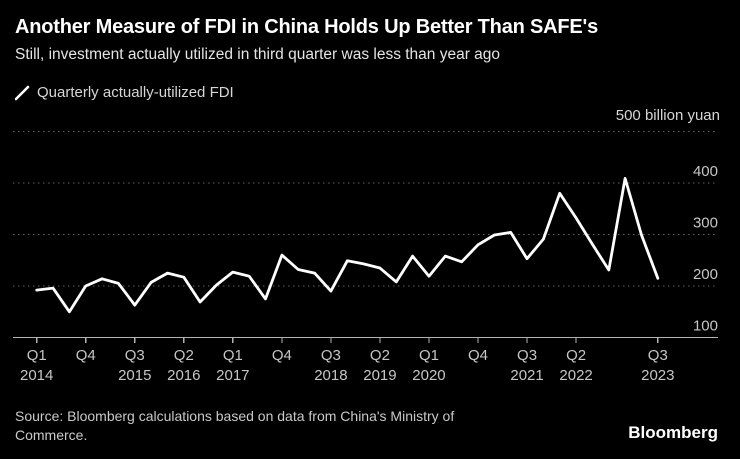 This screenshot has width=740, height=459. I want to click on x-tick-label-year: 2015, so click(134, 375).